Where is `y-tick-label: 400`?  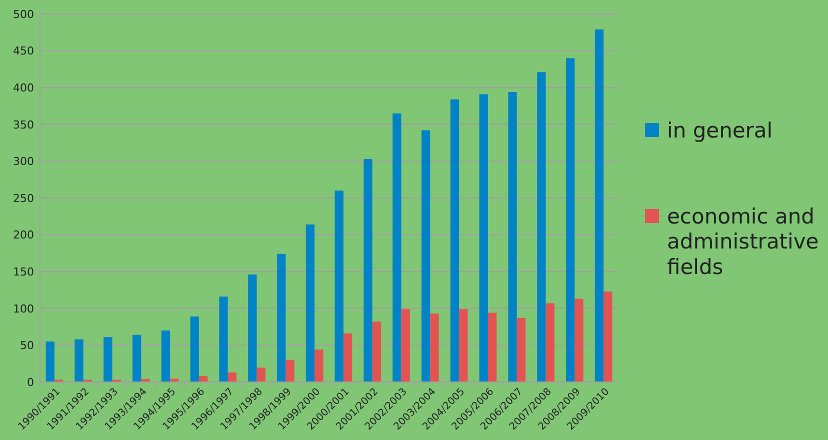 y-tick-label: 400 is located at coordinates (23, 87).